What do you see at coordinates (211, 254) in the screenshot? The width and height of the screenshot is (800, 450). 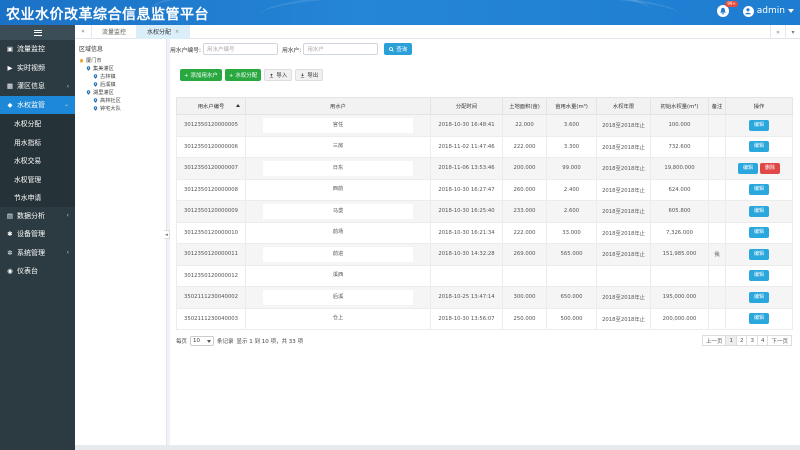 I see `cell-id: 3012350120000011` at bounding box center [211, 254].